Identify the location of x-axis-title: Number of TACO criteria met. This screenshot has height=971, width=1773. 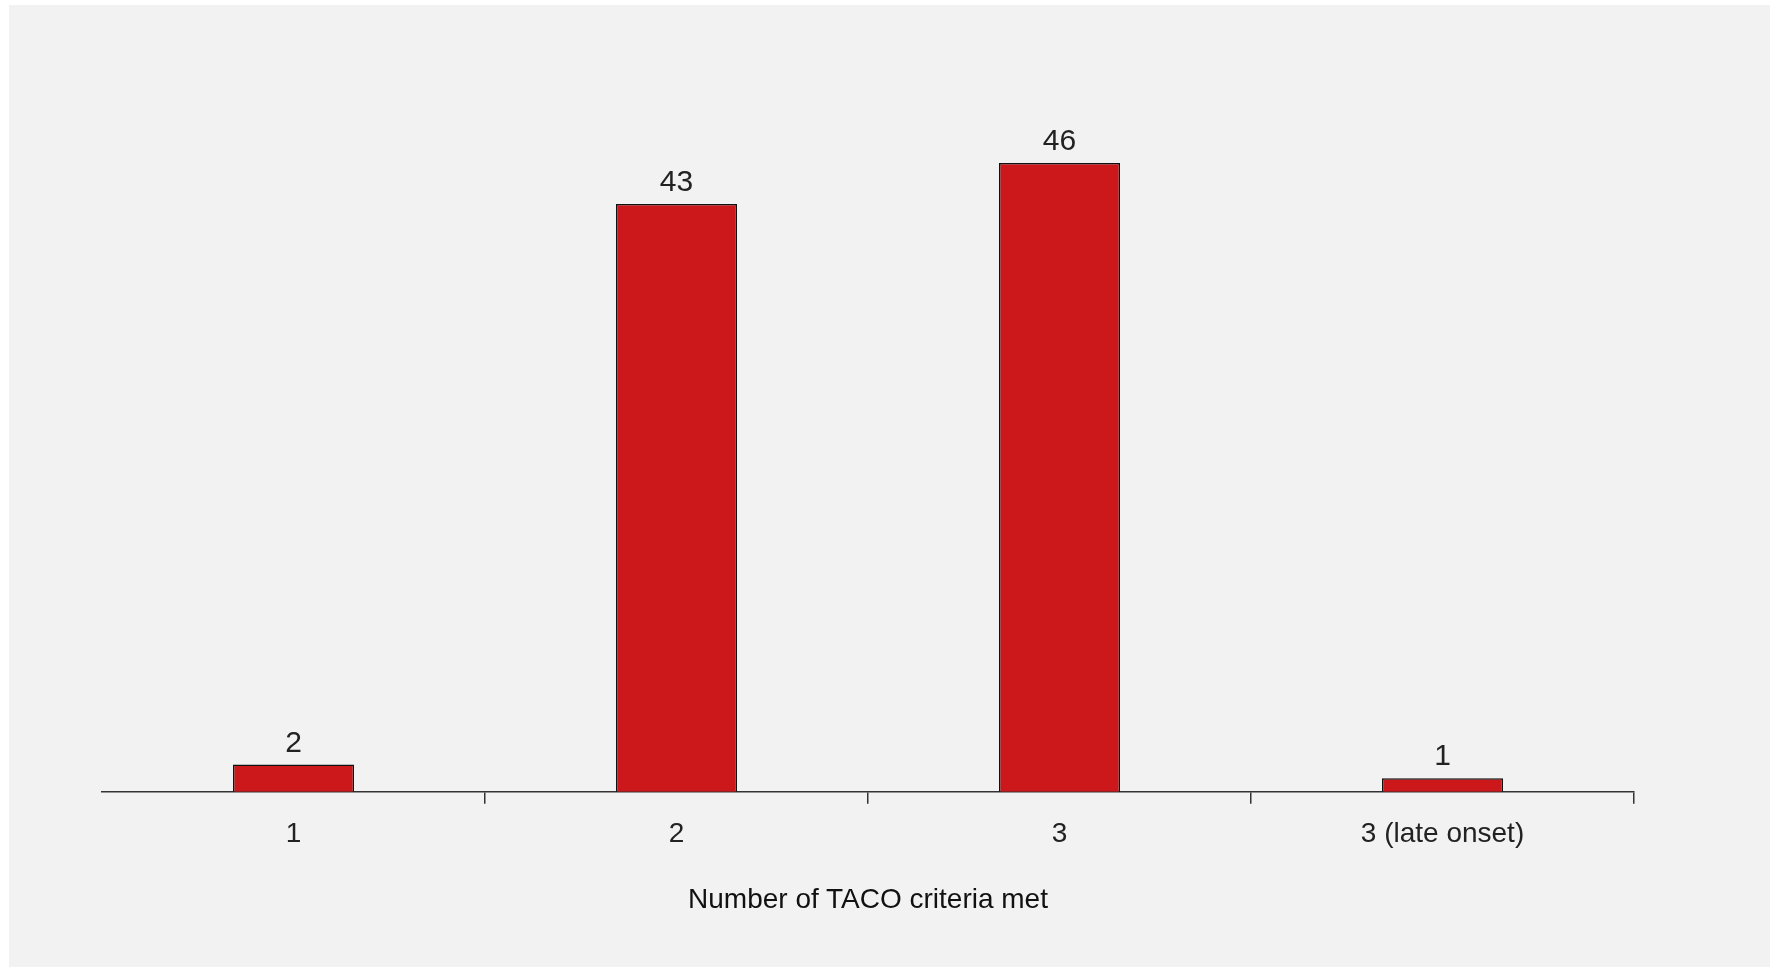
(868, 898).